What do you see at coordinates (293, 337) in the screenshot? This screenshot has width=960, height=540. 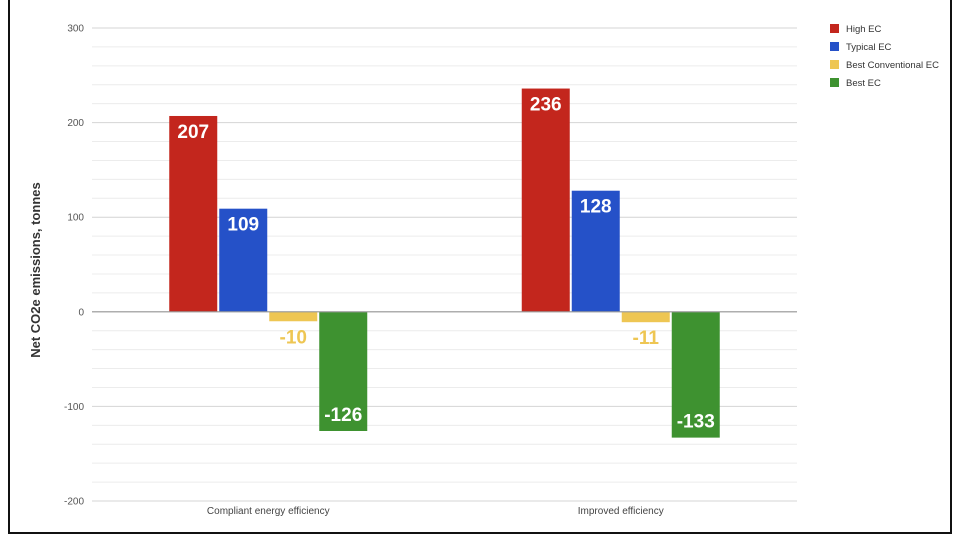 I see `data-label: -10` at bounding box center [293, 337].